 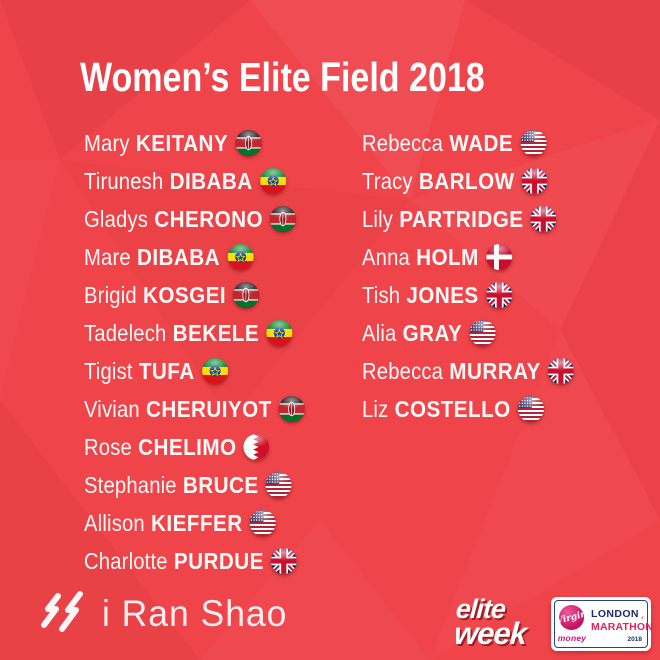 I want to click on athlete-row: Brigid KOSGEI, so click(x=193, y=294).